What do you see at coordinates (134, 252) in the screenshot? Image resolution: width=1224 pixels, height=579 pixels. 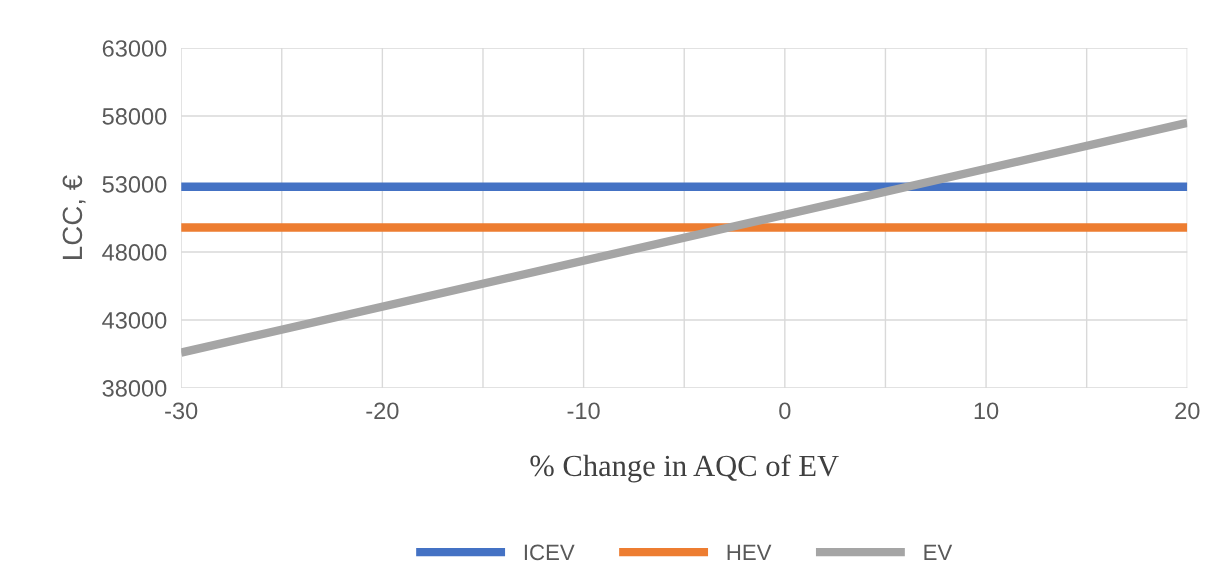 I see `y-tick-label: 48000` at bounding box center [134, 252].